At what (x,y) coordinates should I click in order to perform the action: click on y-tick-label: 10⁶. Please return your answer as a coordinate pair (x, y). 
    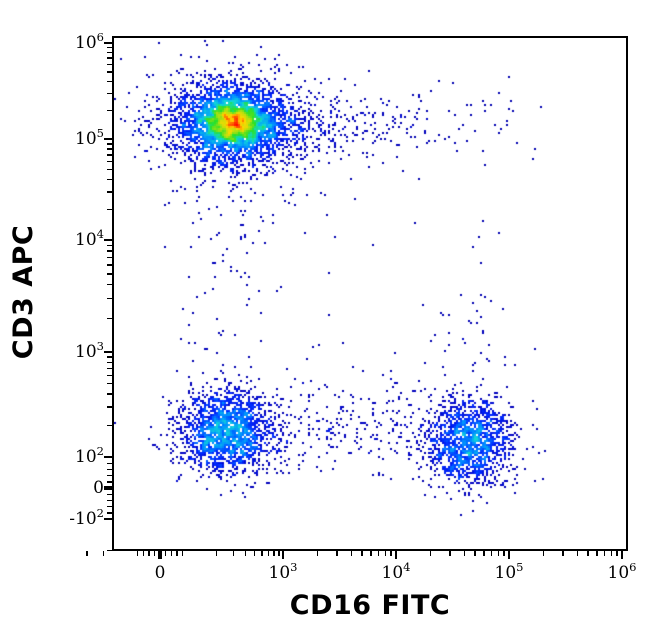
    Looking at the image, I should click on (89, 41).